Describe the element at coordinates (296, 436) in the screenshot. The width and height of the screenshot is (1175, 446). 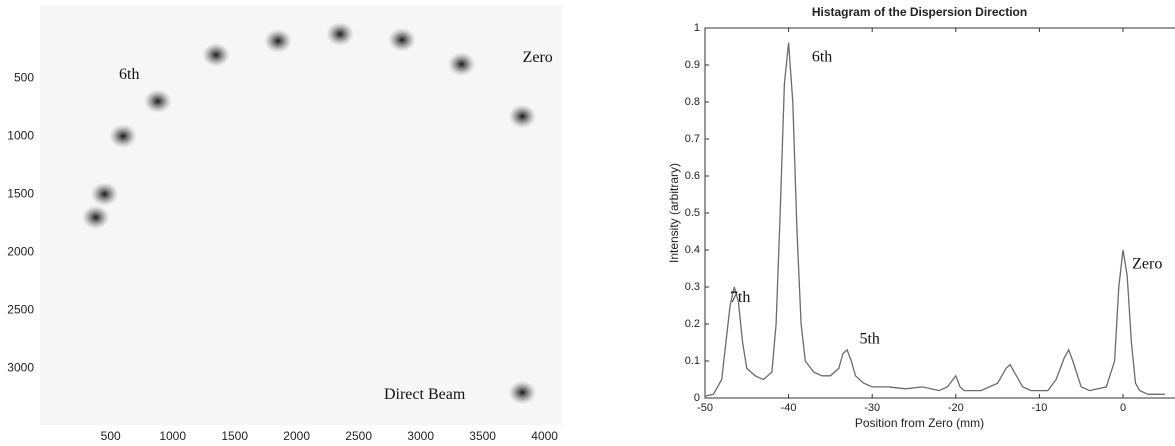
I see `x-tick-label: 2000` at that location.